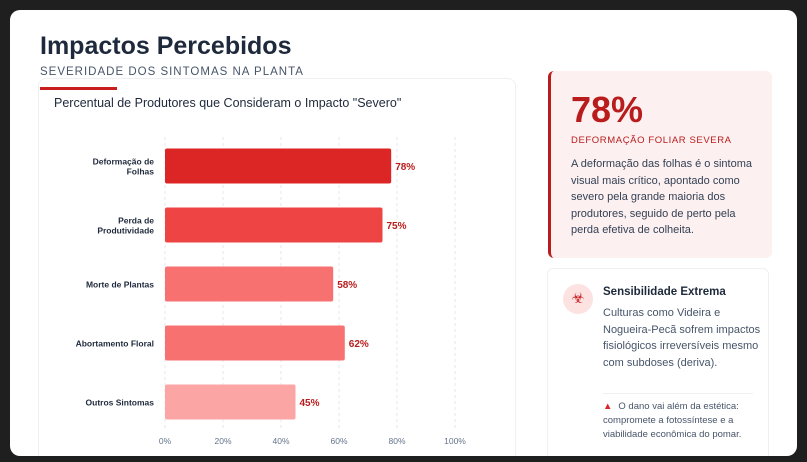  Describe the element at coordinates (347, 285) in the screenshot. I see `data-label: 58%` at that location.